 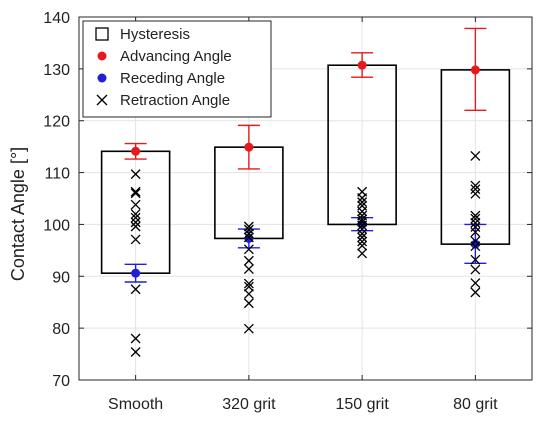 I want to click on x-tick-label: 80 grit, so click(x=475, y=404).